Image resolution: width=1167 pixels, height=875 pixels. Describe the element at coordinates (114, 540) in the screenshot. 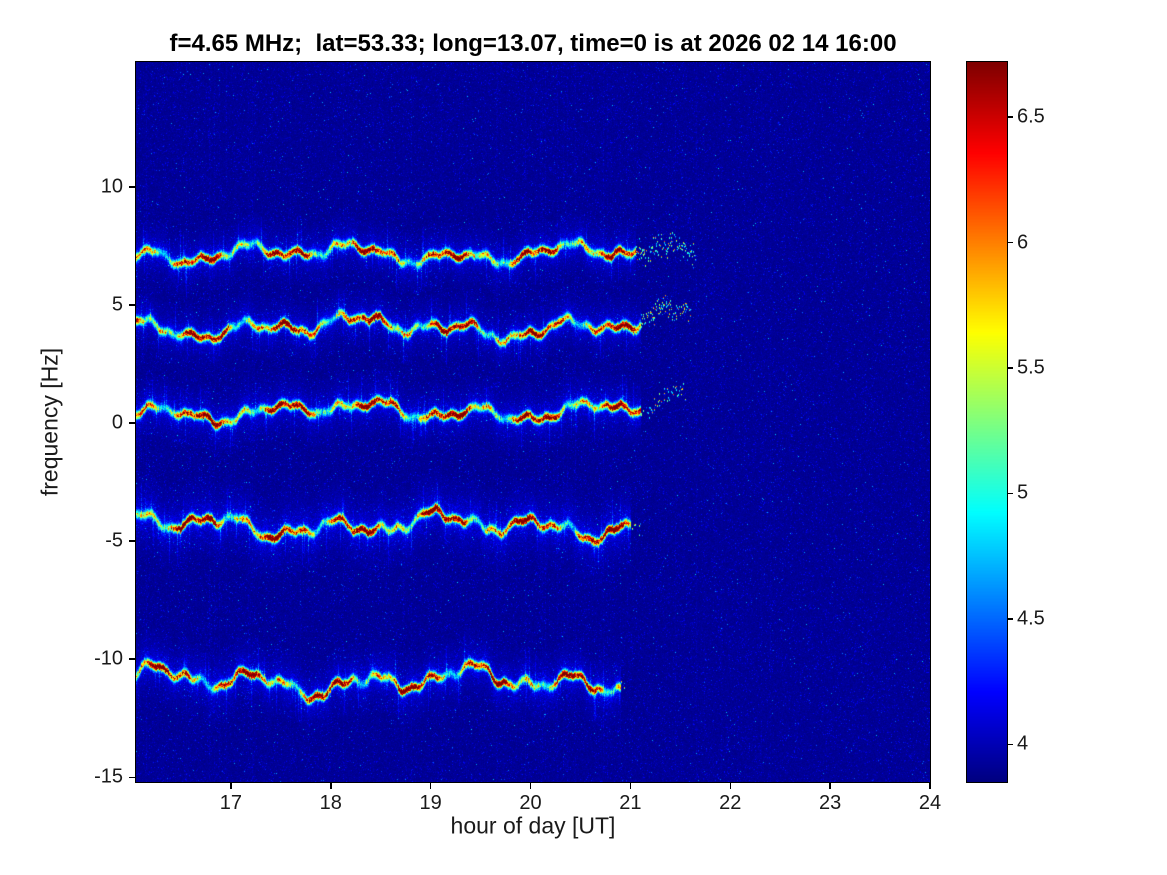

I see `y-tick-label: -5` at that location.